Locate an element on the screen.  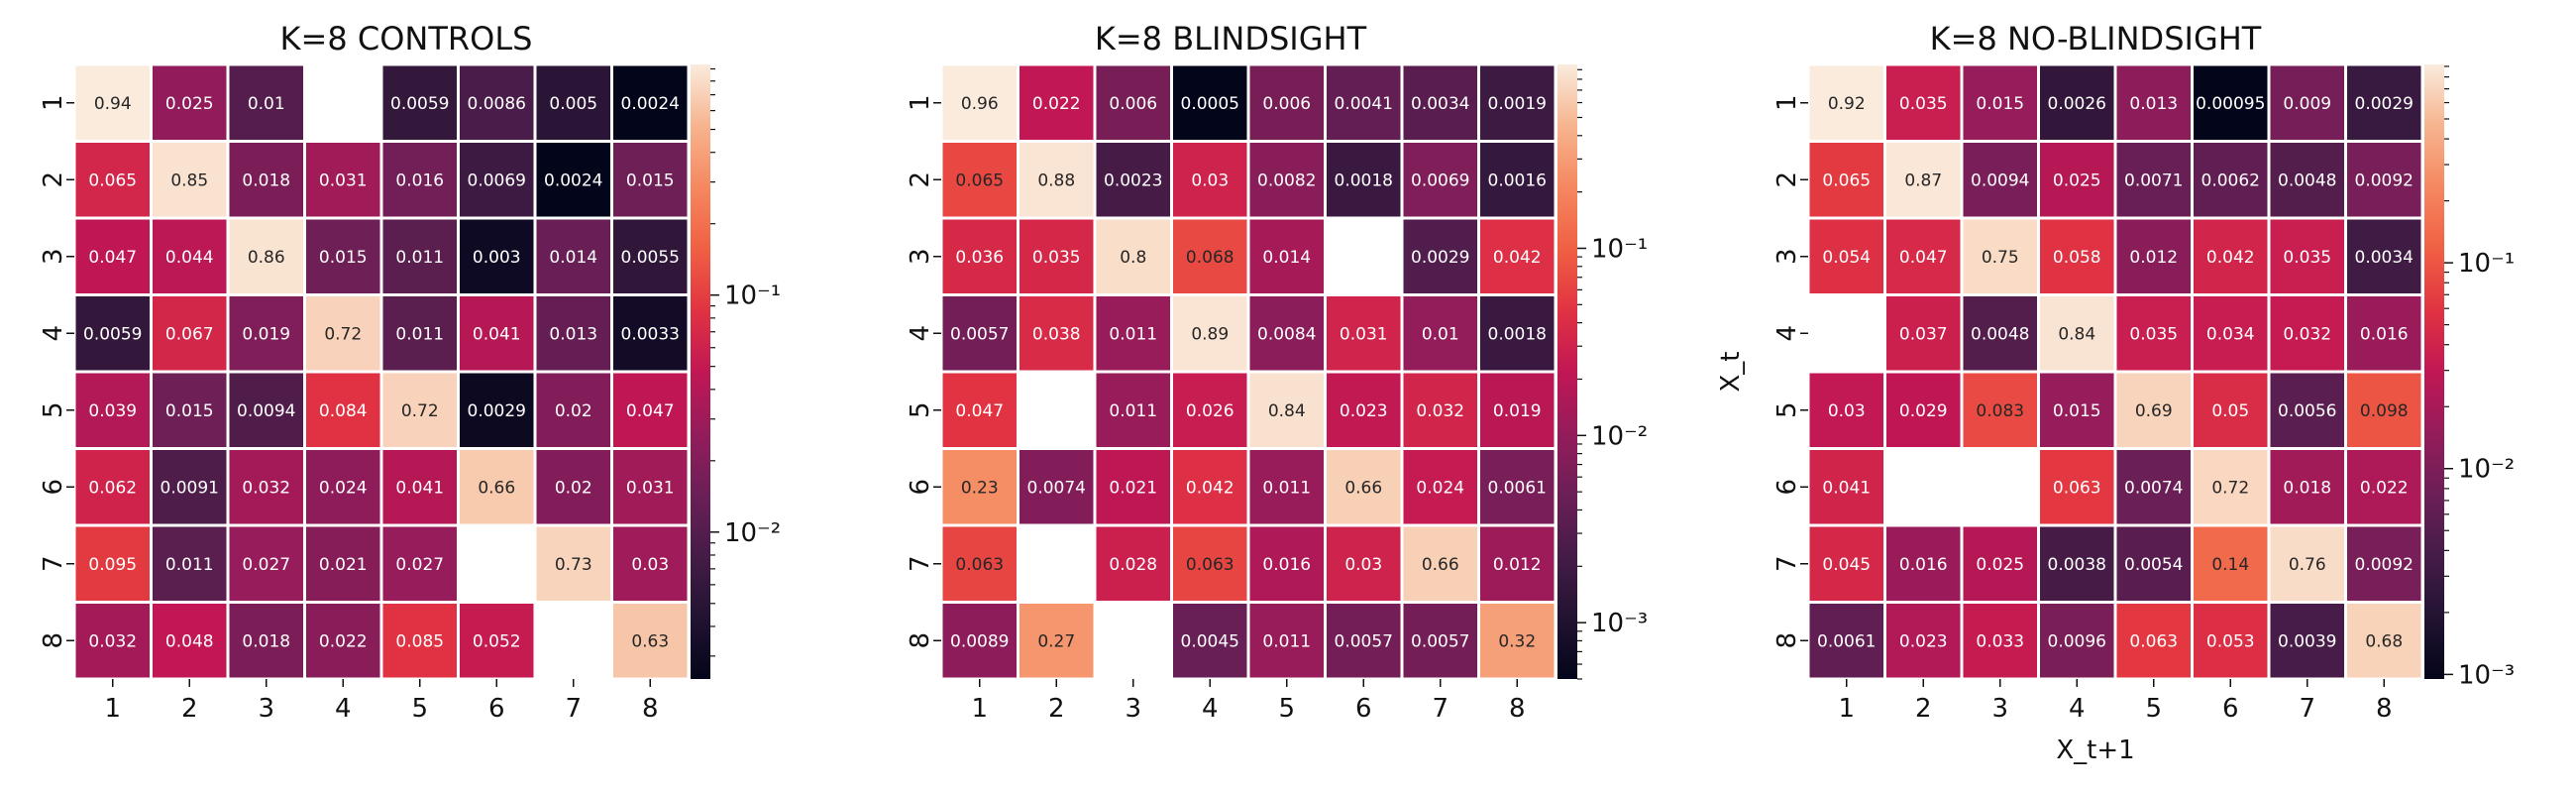
cell-value-label: 0.0071 is located at coordinates (2154, 180).